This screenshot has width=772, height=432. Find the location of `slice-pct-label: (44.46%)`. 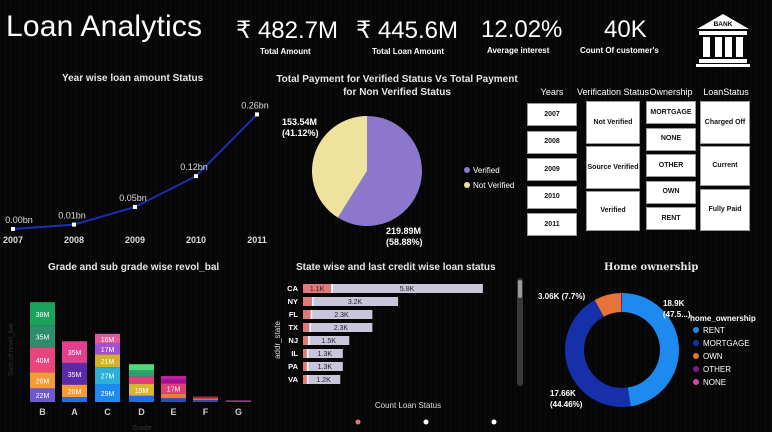

slice-pct-label: (44.46%) is located at coordinates (566, 404).